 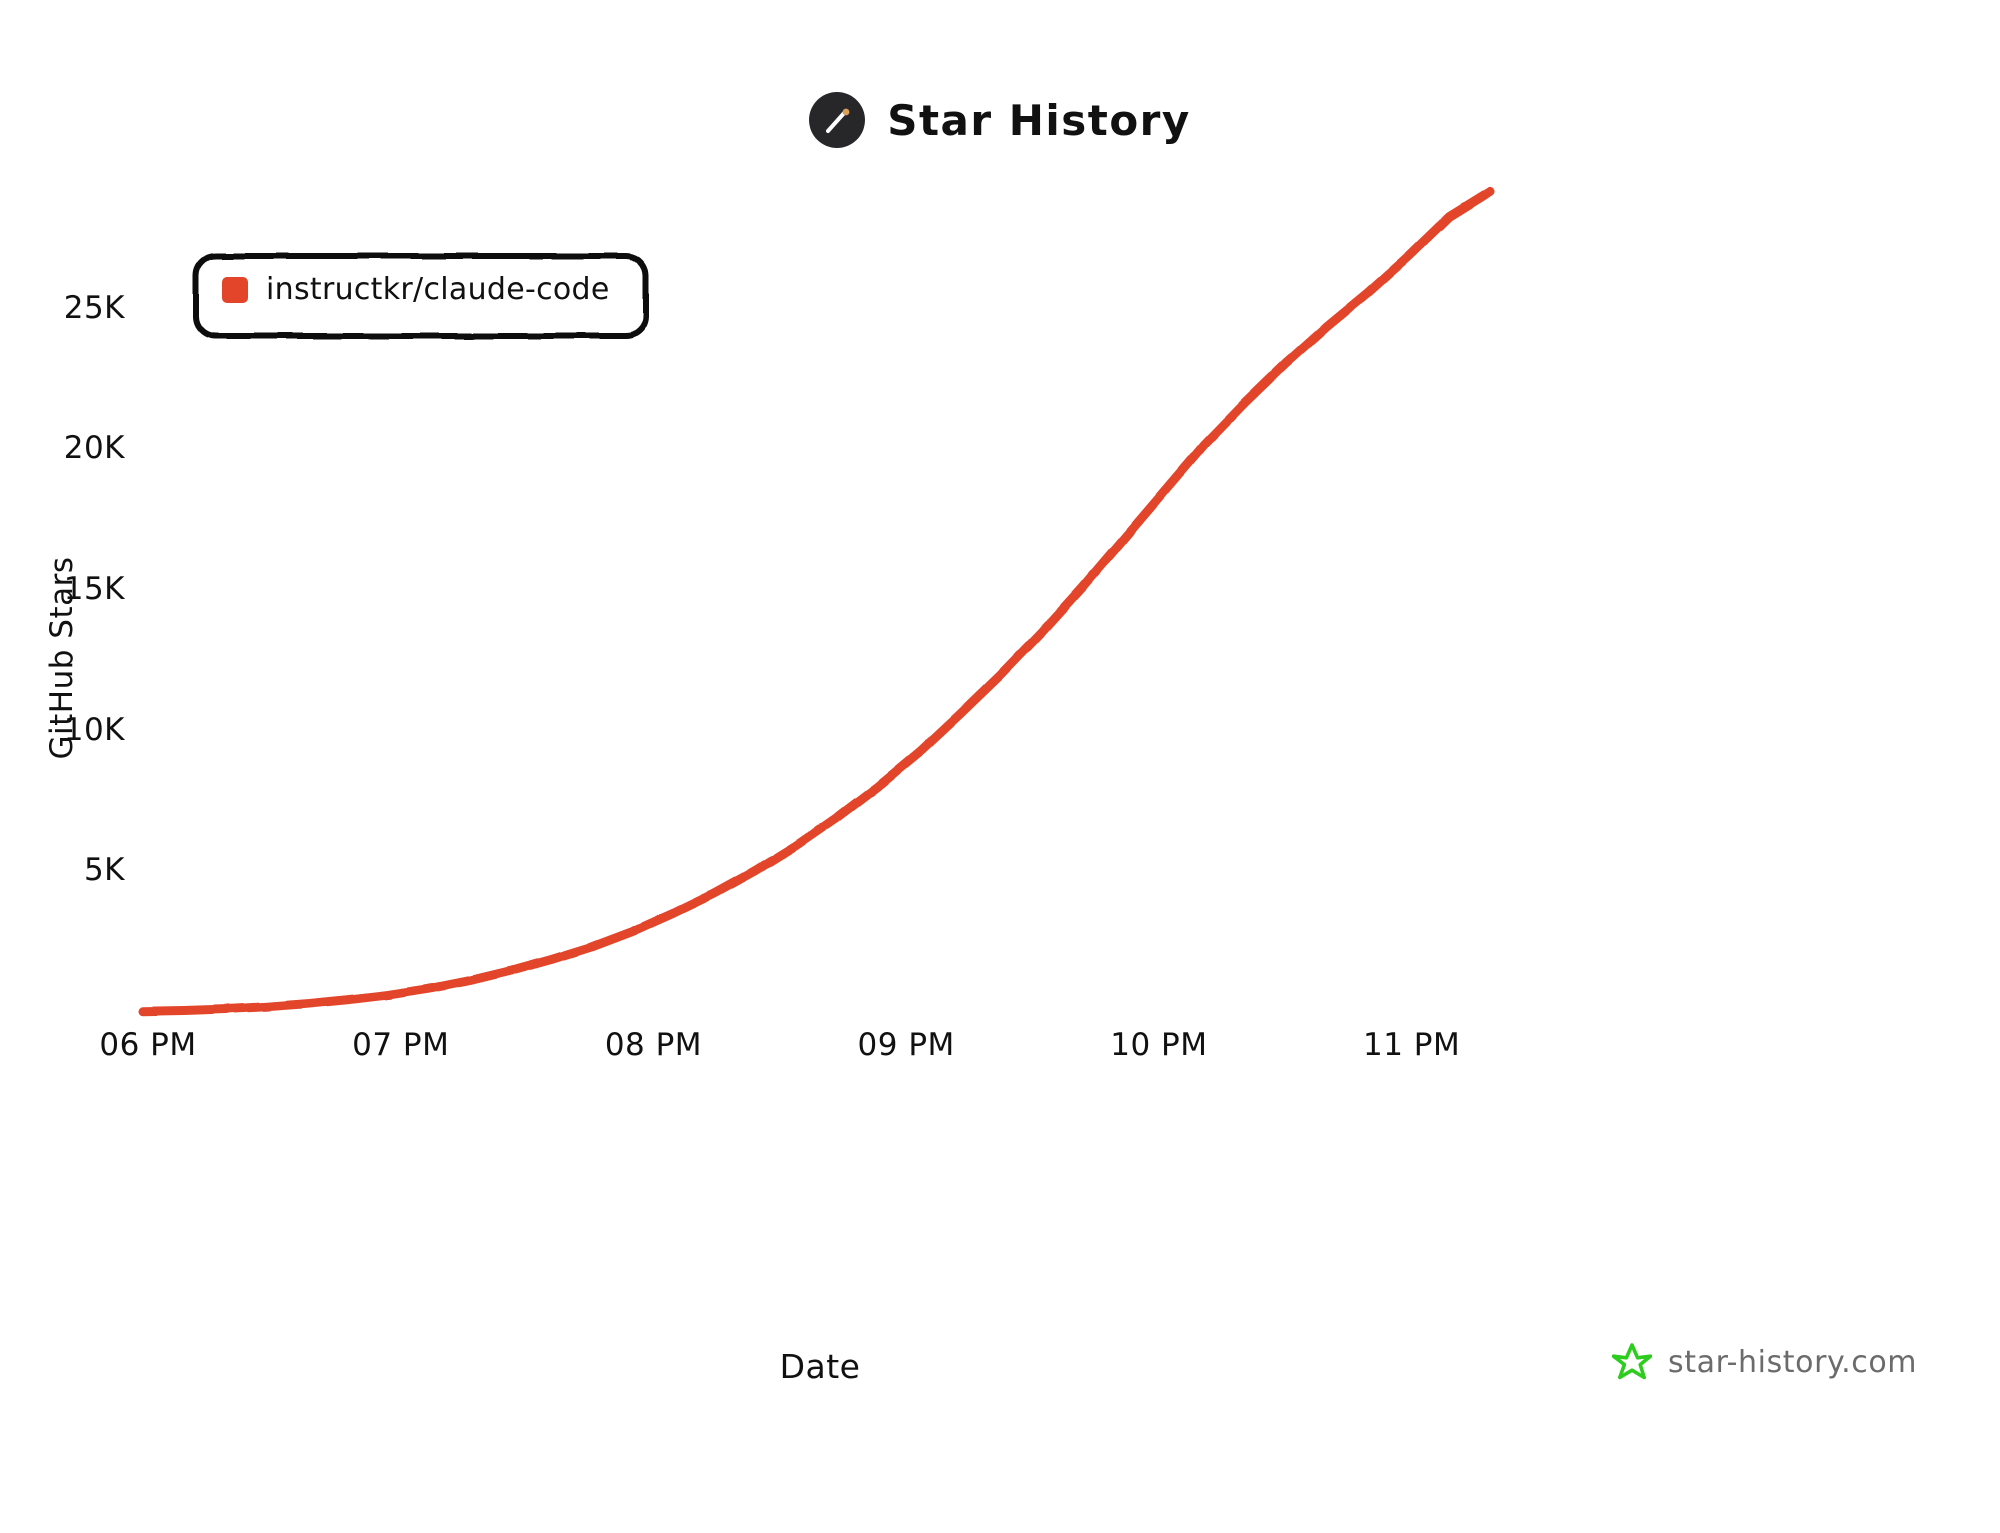 I want to click on x-tick-label: 08 PM, so click(x=653, y=1045).